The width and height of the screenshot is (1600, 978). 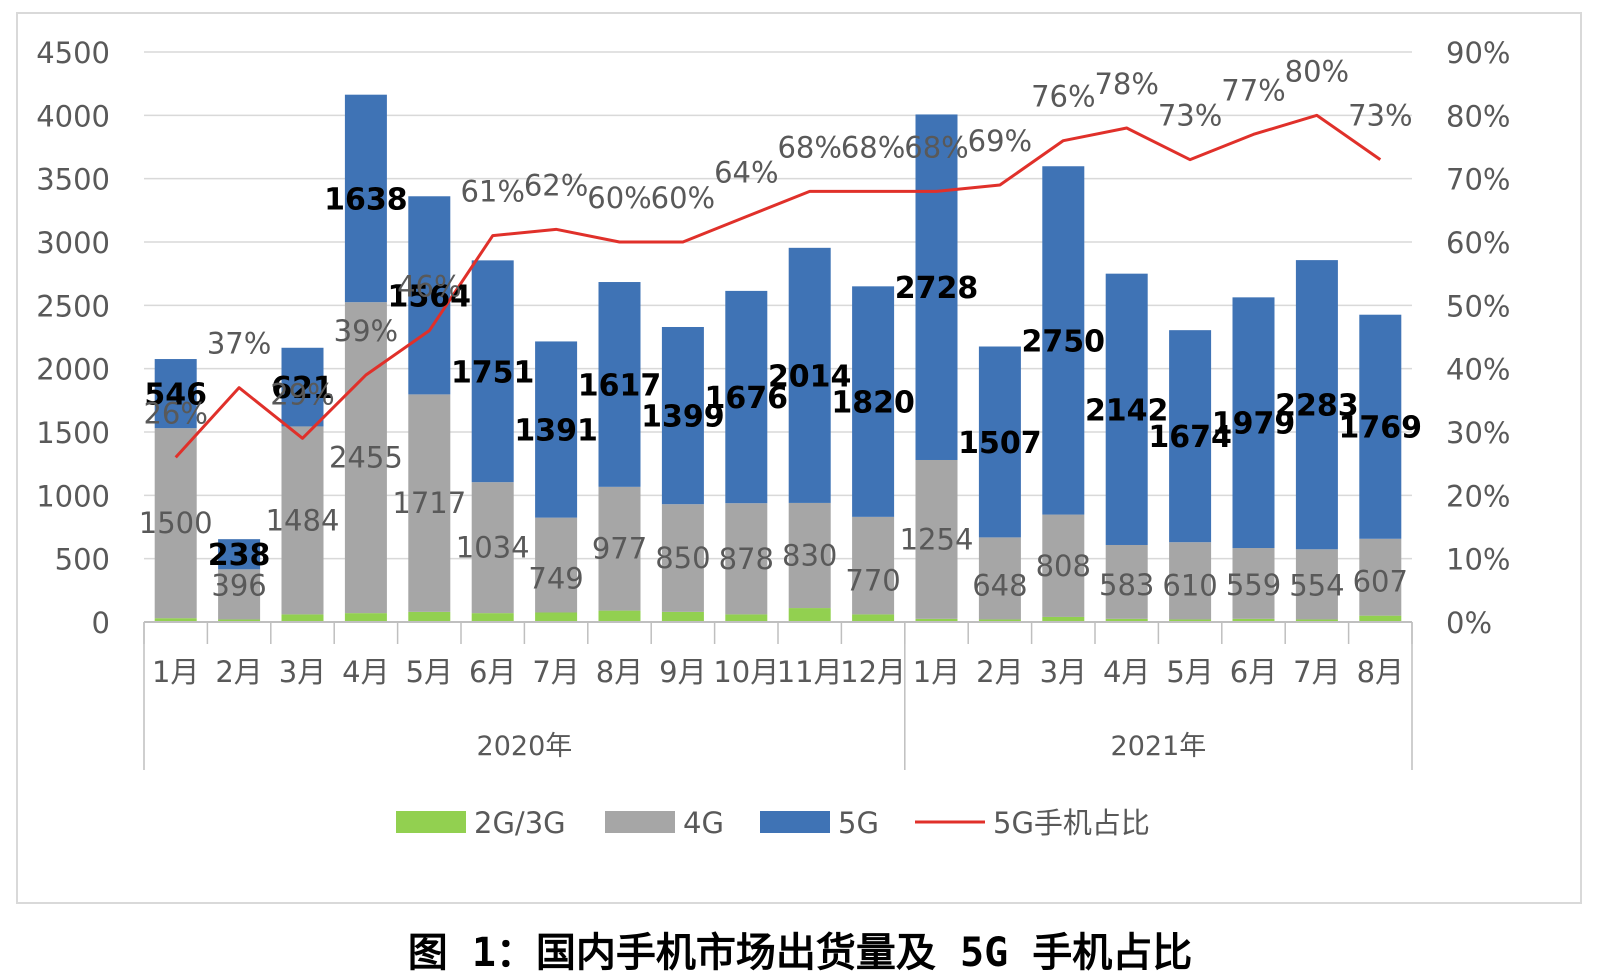 I want to click on y-left-tick-label: 1000, so click(x=73, y=496).